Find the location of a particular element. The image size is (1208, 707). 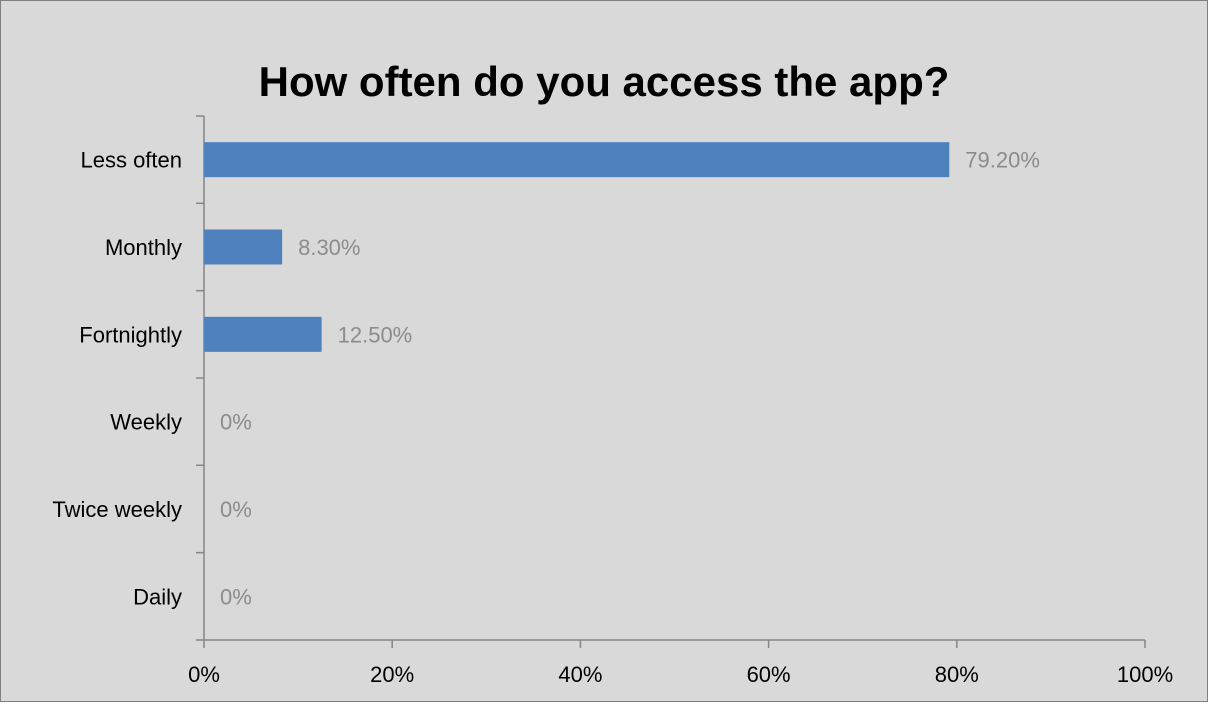

category-label: Twice weekly is located at coordinates (117, 509).